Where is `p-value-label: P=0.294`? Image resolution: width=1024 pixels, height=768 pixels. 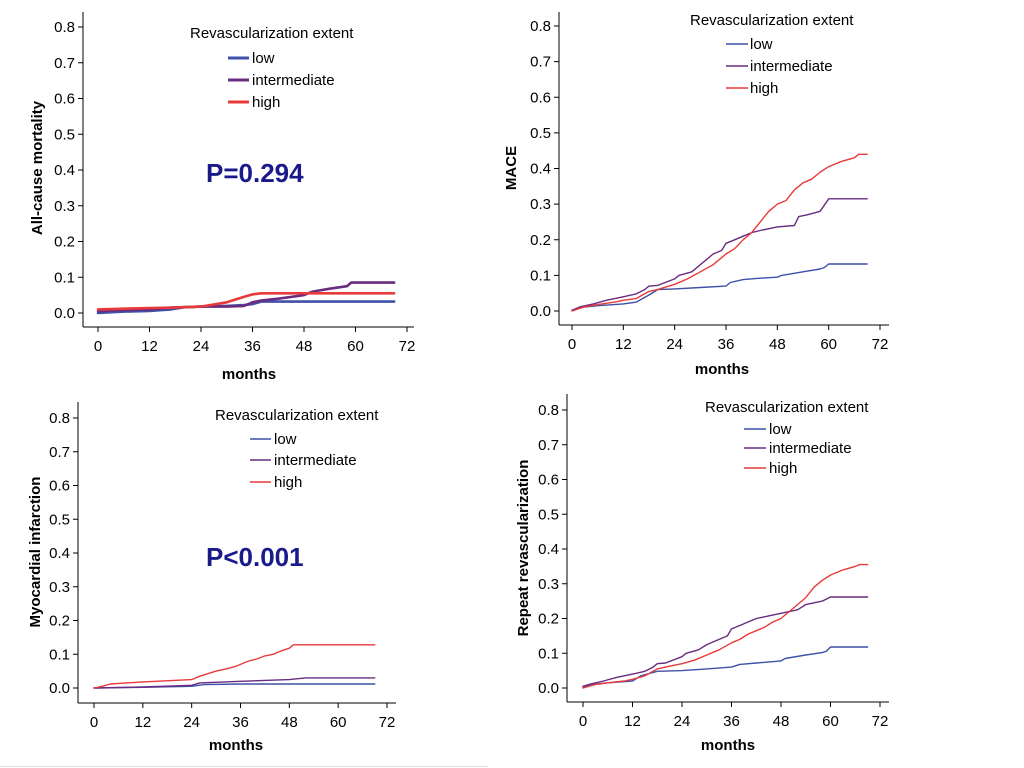
p-value-label: P=0.294 is located at coordinates (255, 173).